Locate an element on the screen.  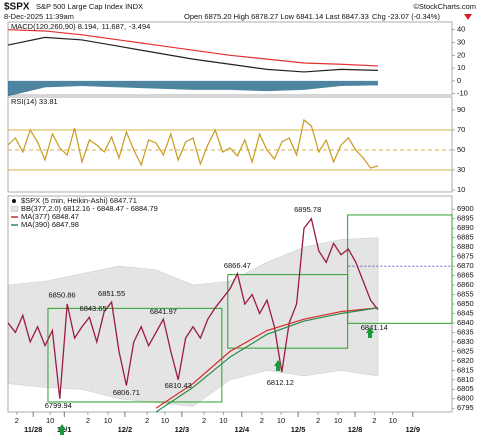
price-label: 6841.97 is located at coordinates (163, 311).